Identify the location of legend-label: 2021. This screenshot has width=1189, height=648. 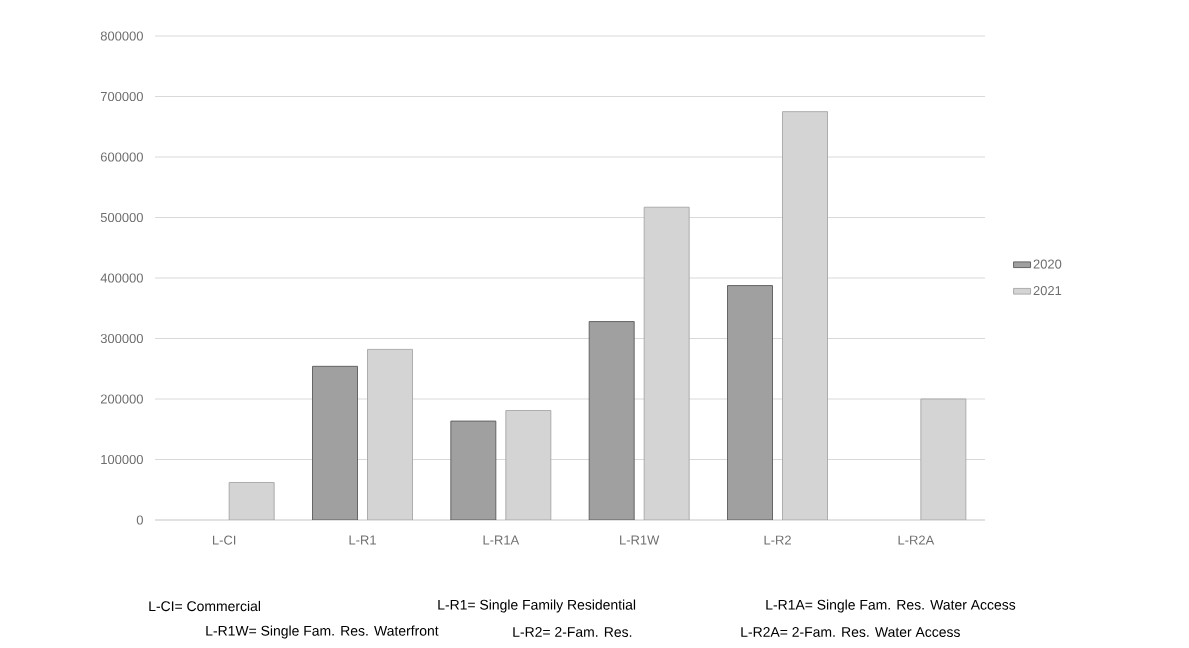
(1047, 290).